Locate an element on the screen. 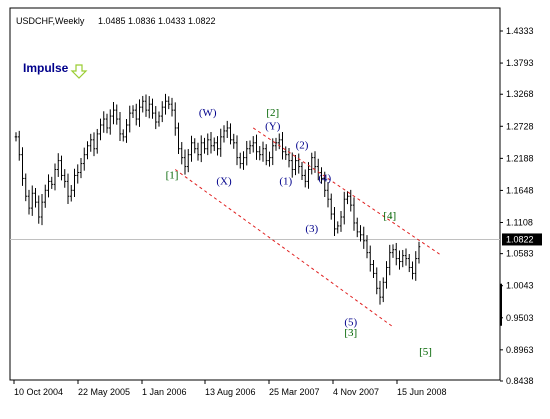  current-price-marker: 1.0822 is located at coordinates (522, 239).